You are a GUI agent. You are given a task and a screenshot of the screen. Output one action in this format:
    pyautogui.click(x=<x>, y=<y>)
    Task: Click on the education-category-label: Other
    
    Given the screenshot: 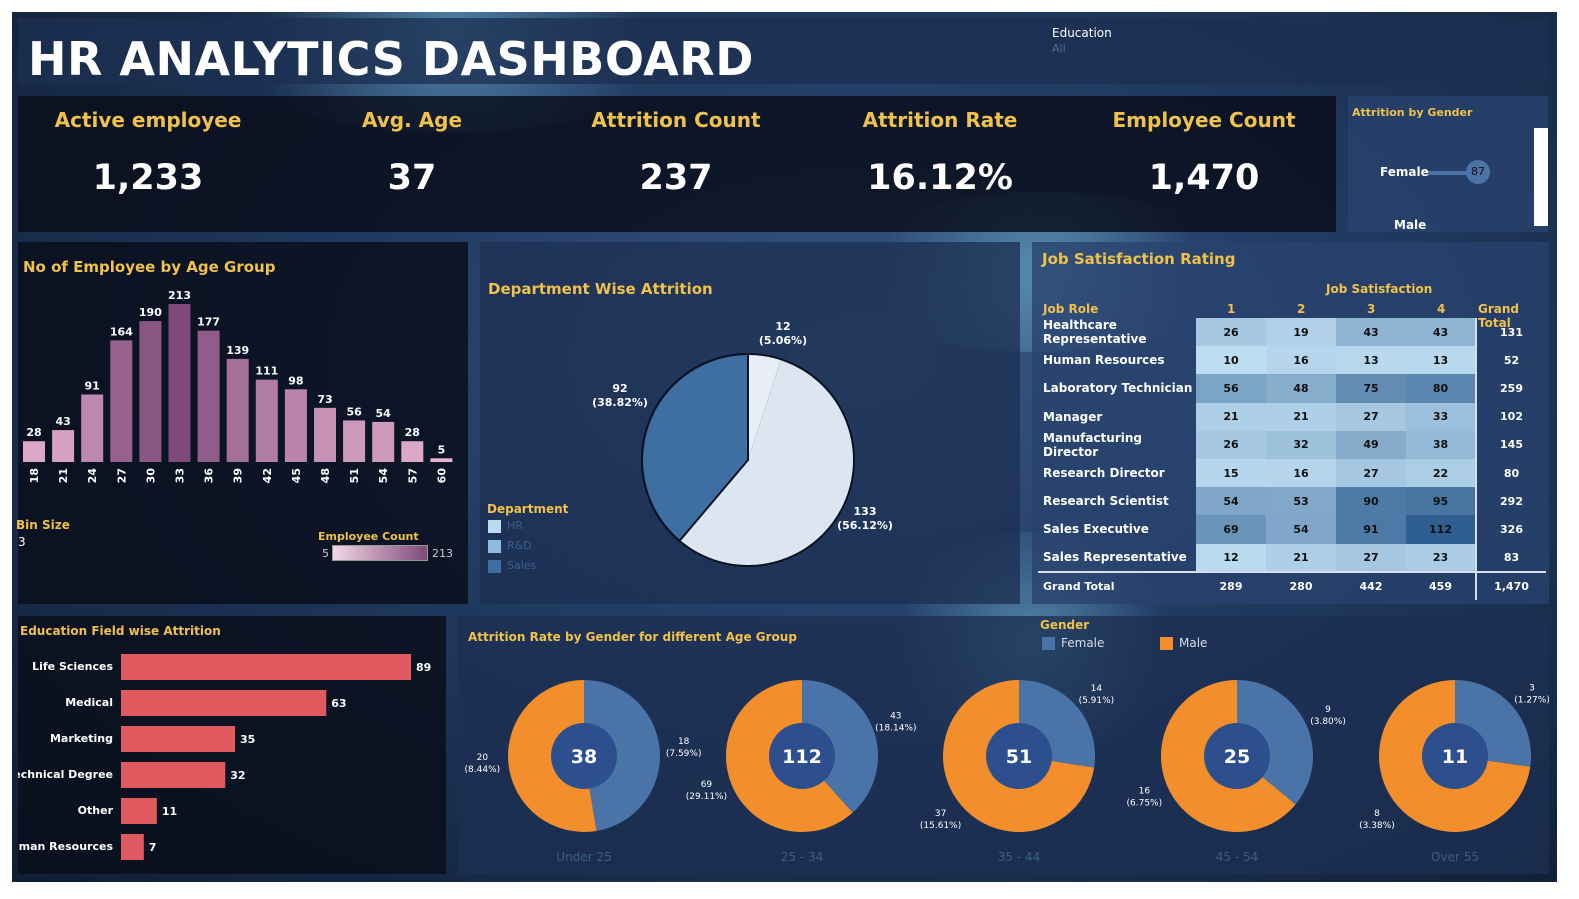 What is the action you would take?
    pyautogui.click(x=96, y=810)
    